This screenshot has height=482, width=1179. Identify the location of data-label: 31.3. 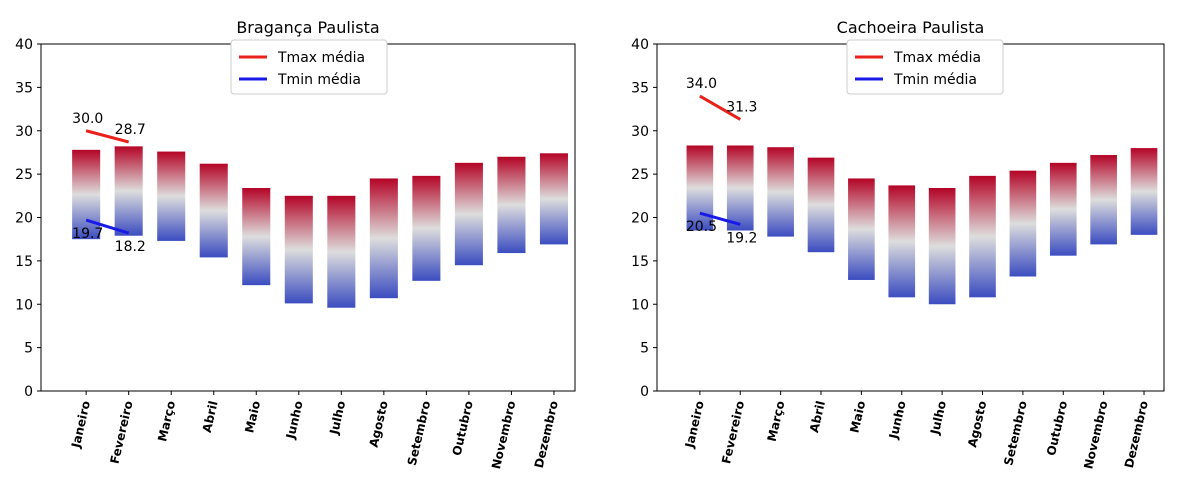
(741, 107).